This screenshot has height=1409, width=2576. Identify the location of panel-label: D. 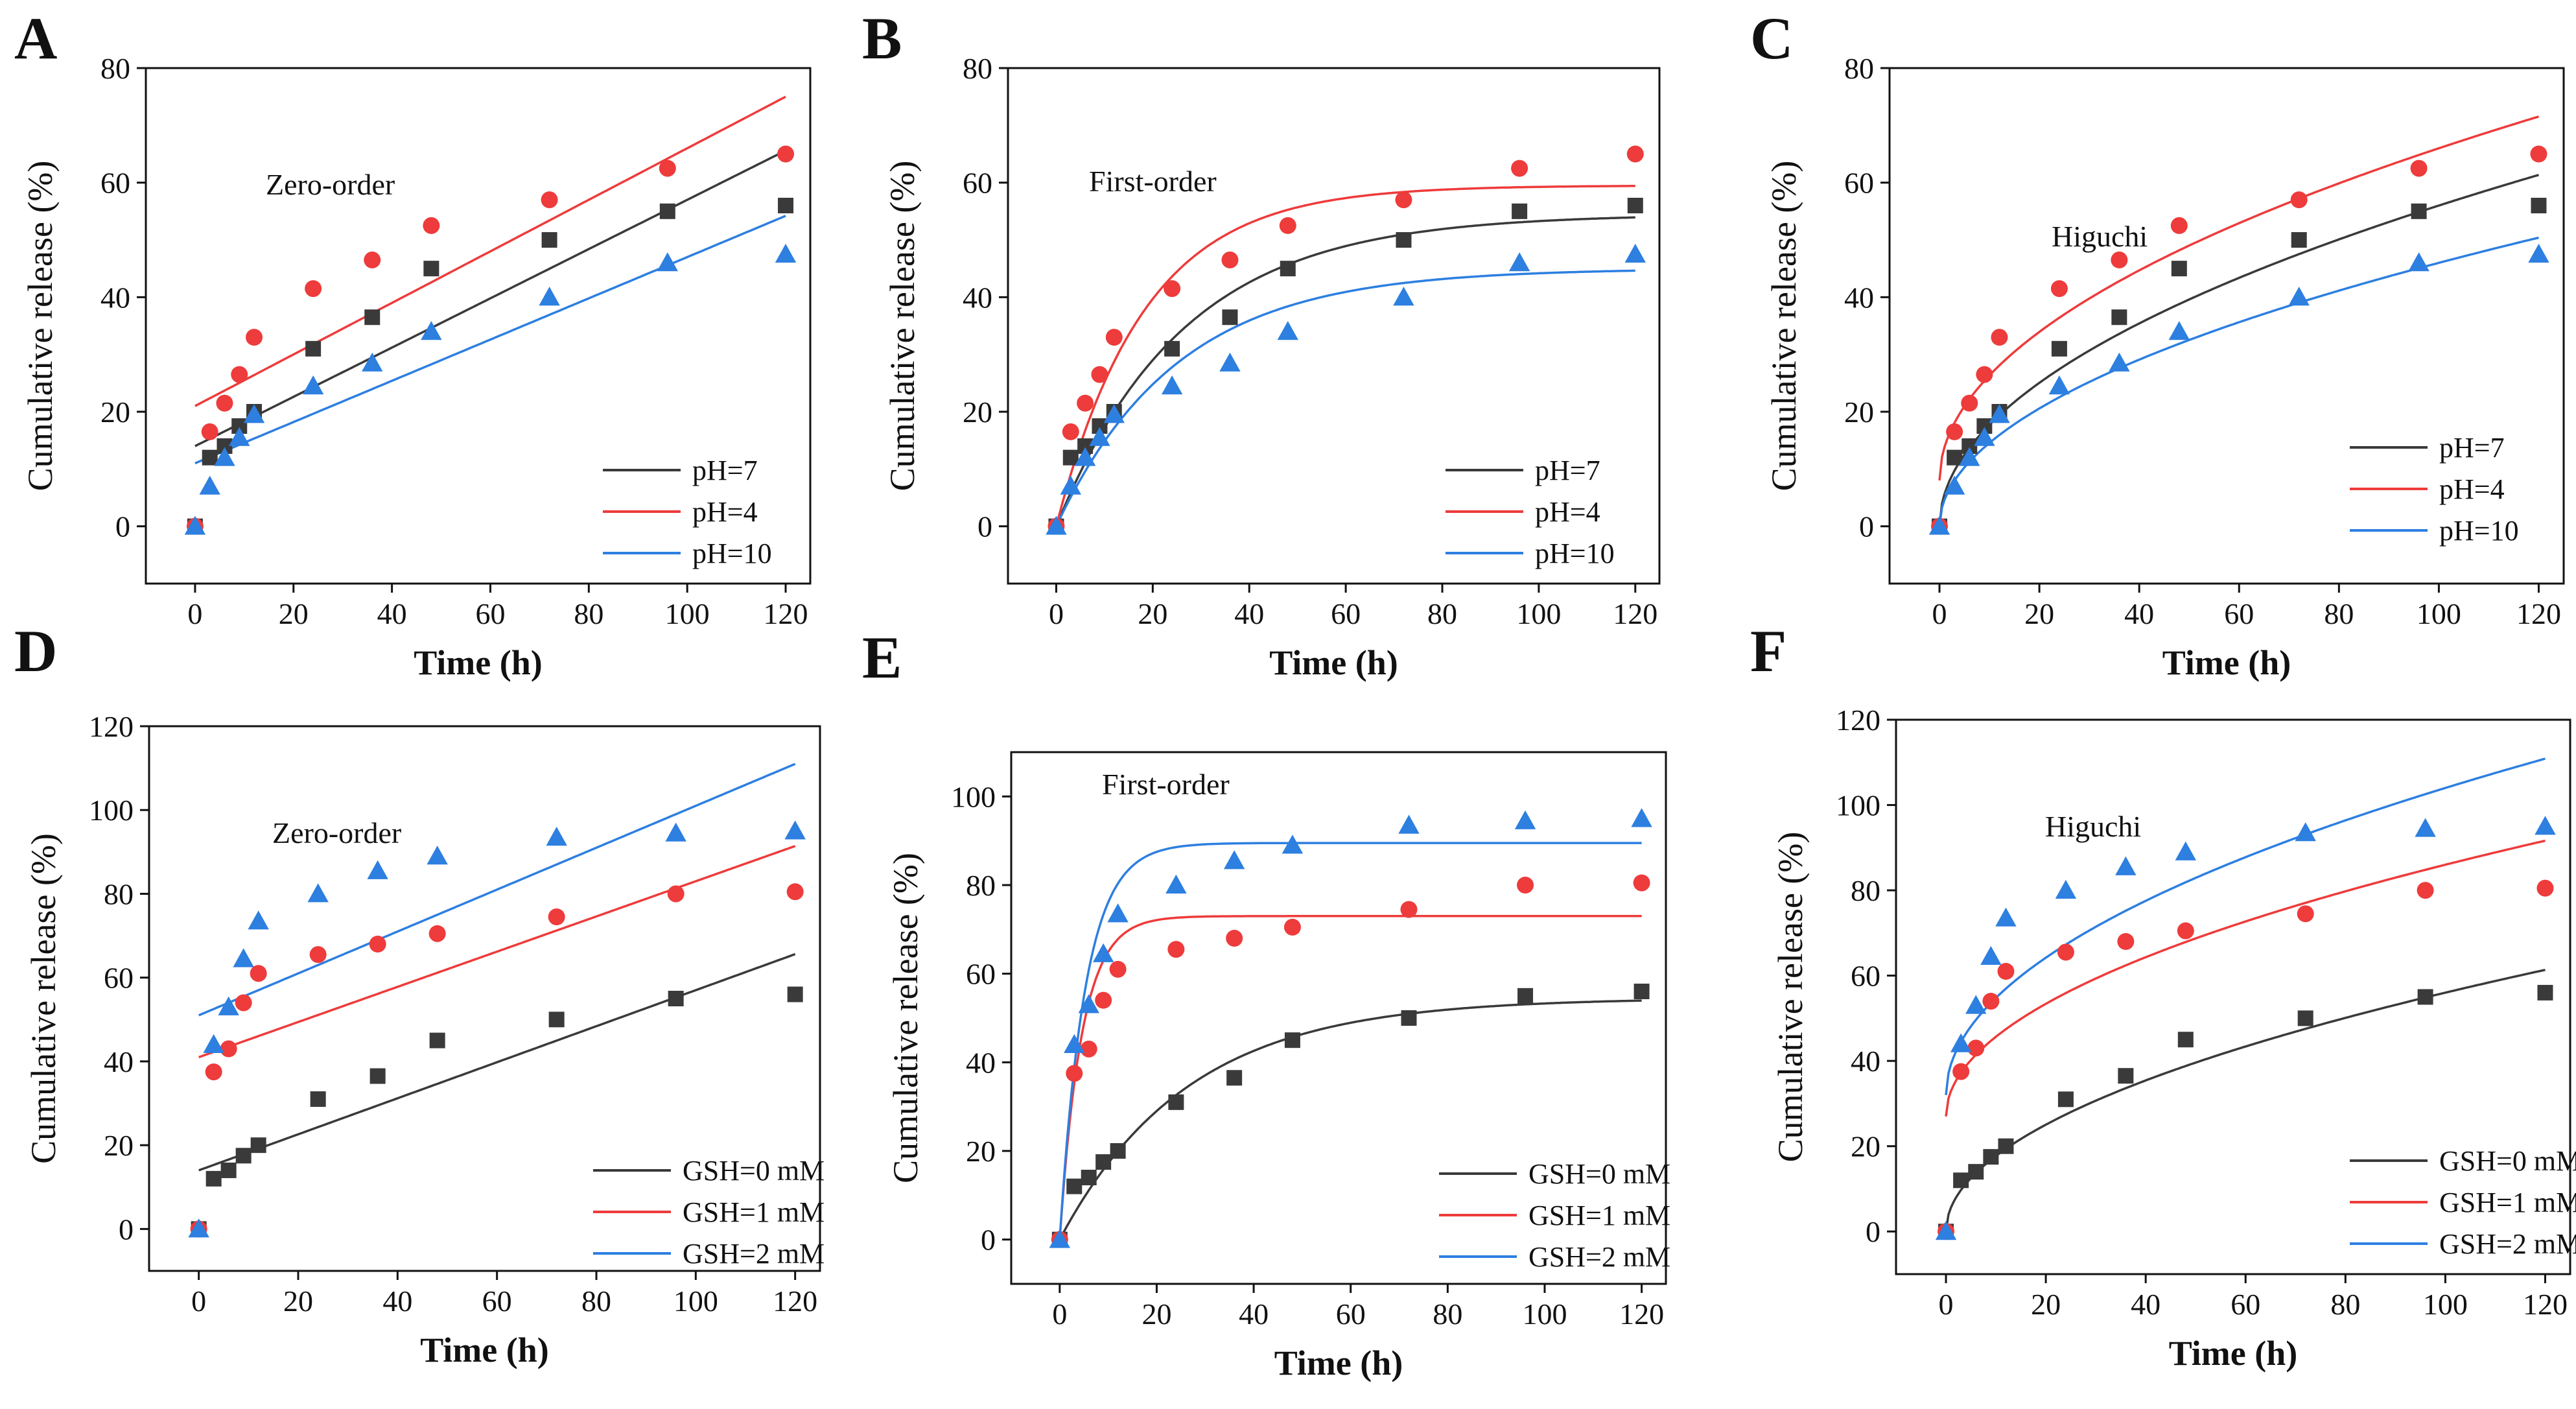
(35, 651).